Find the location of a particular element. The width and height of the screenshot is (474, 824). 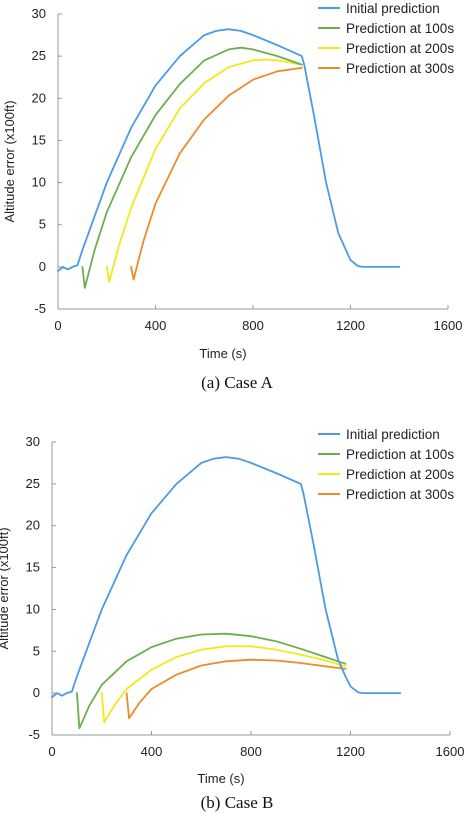

figure-caption: (b) Case B is located at coordinates (237, 802).